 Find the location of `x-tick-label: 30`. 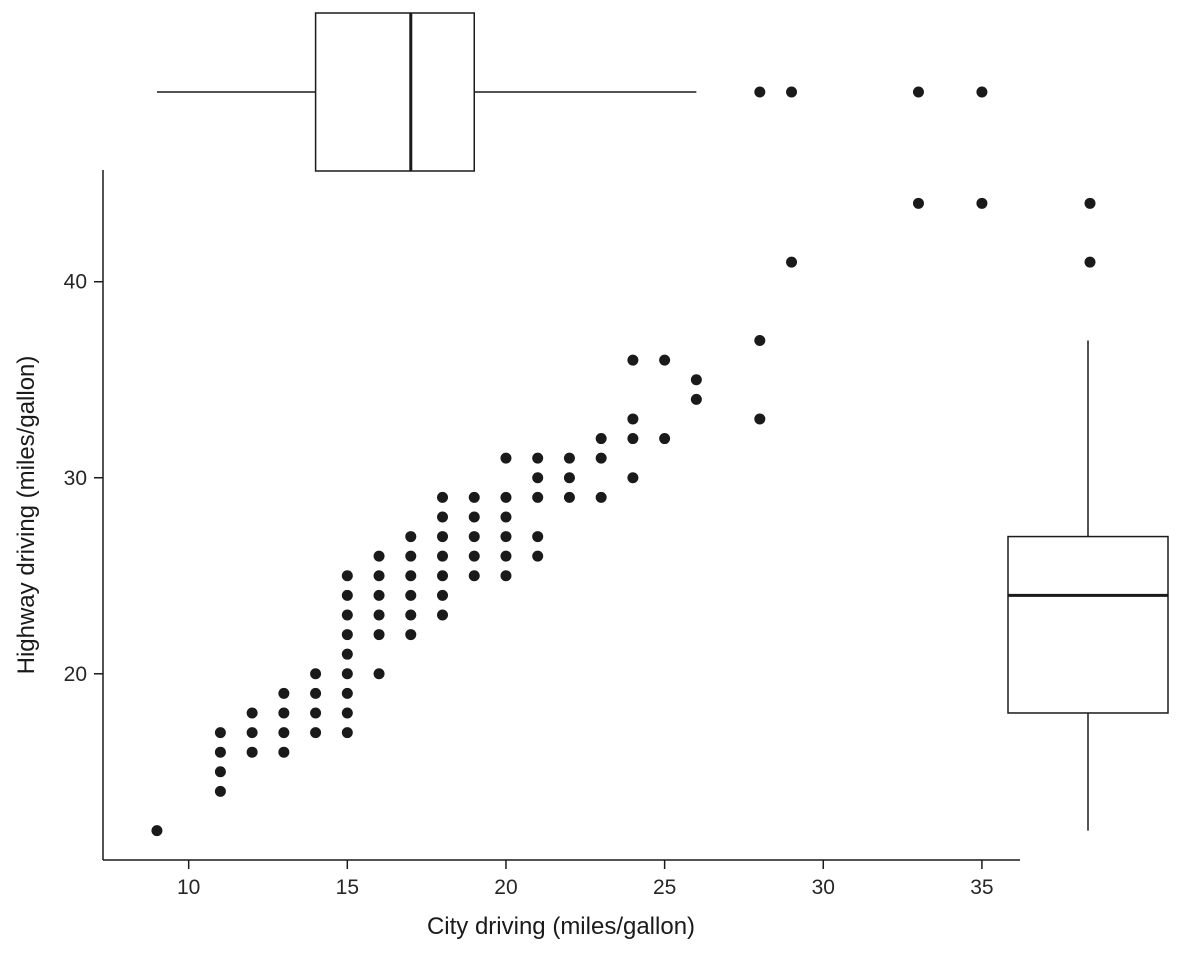

x-tick-label: 30 is located at coordinates (823, 887).